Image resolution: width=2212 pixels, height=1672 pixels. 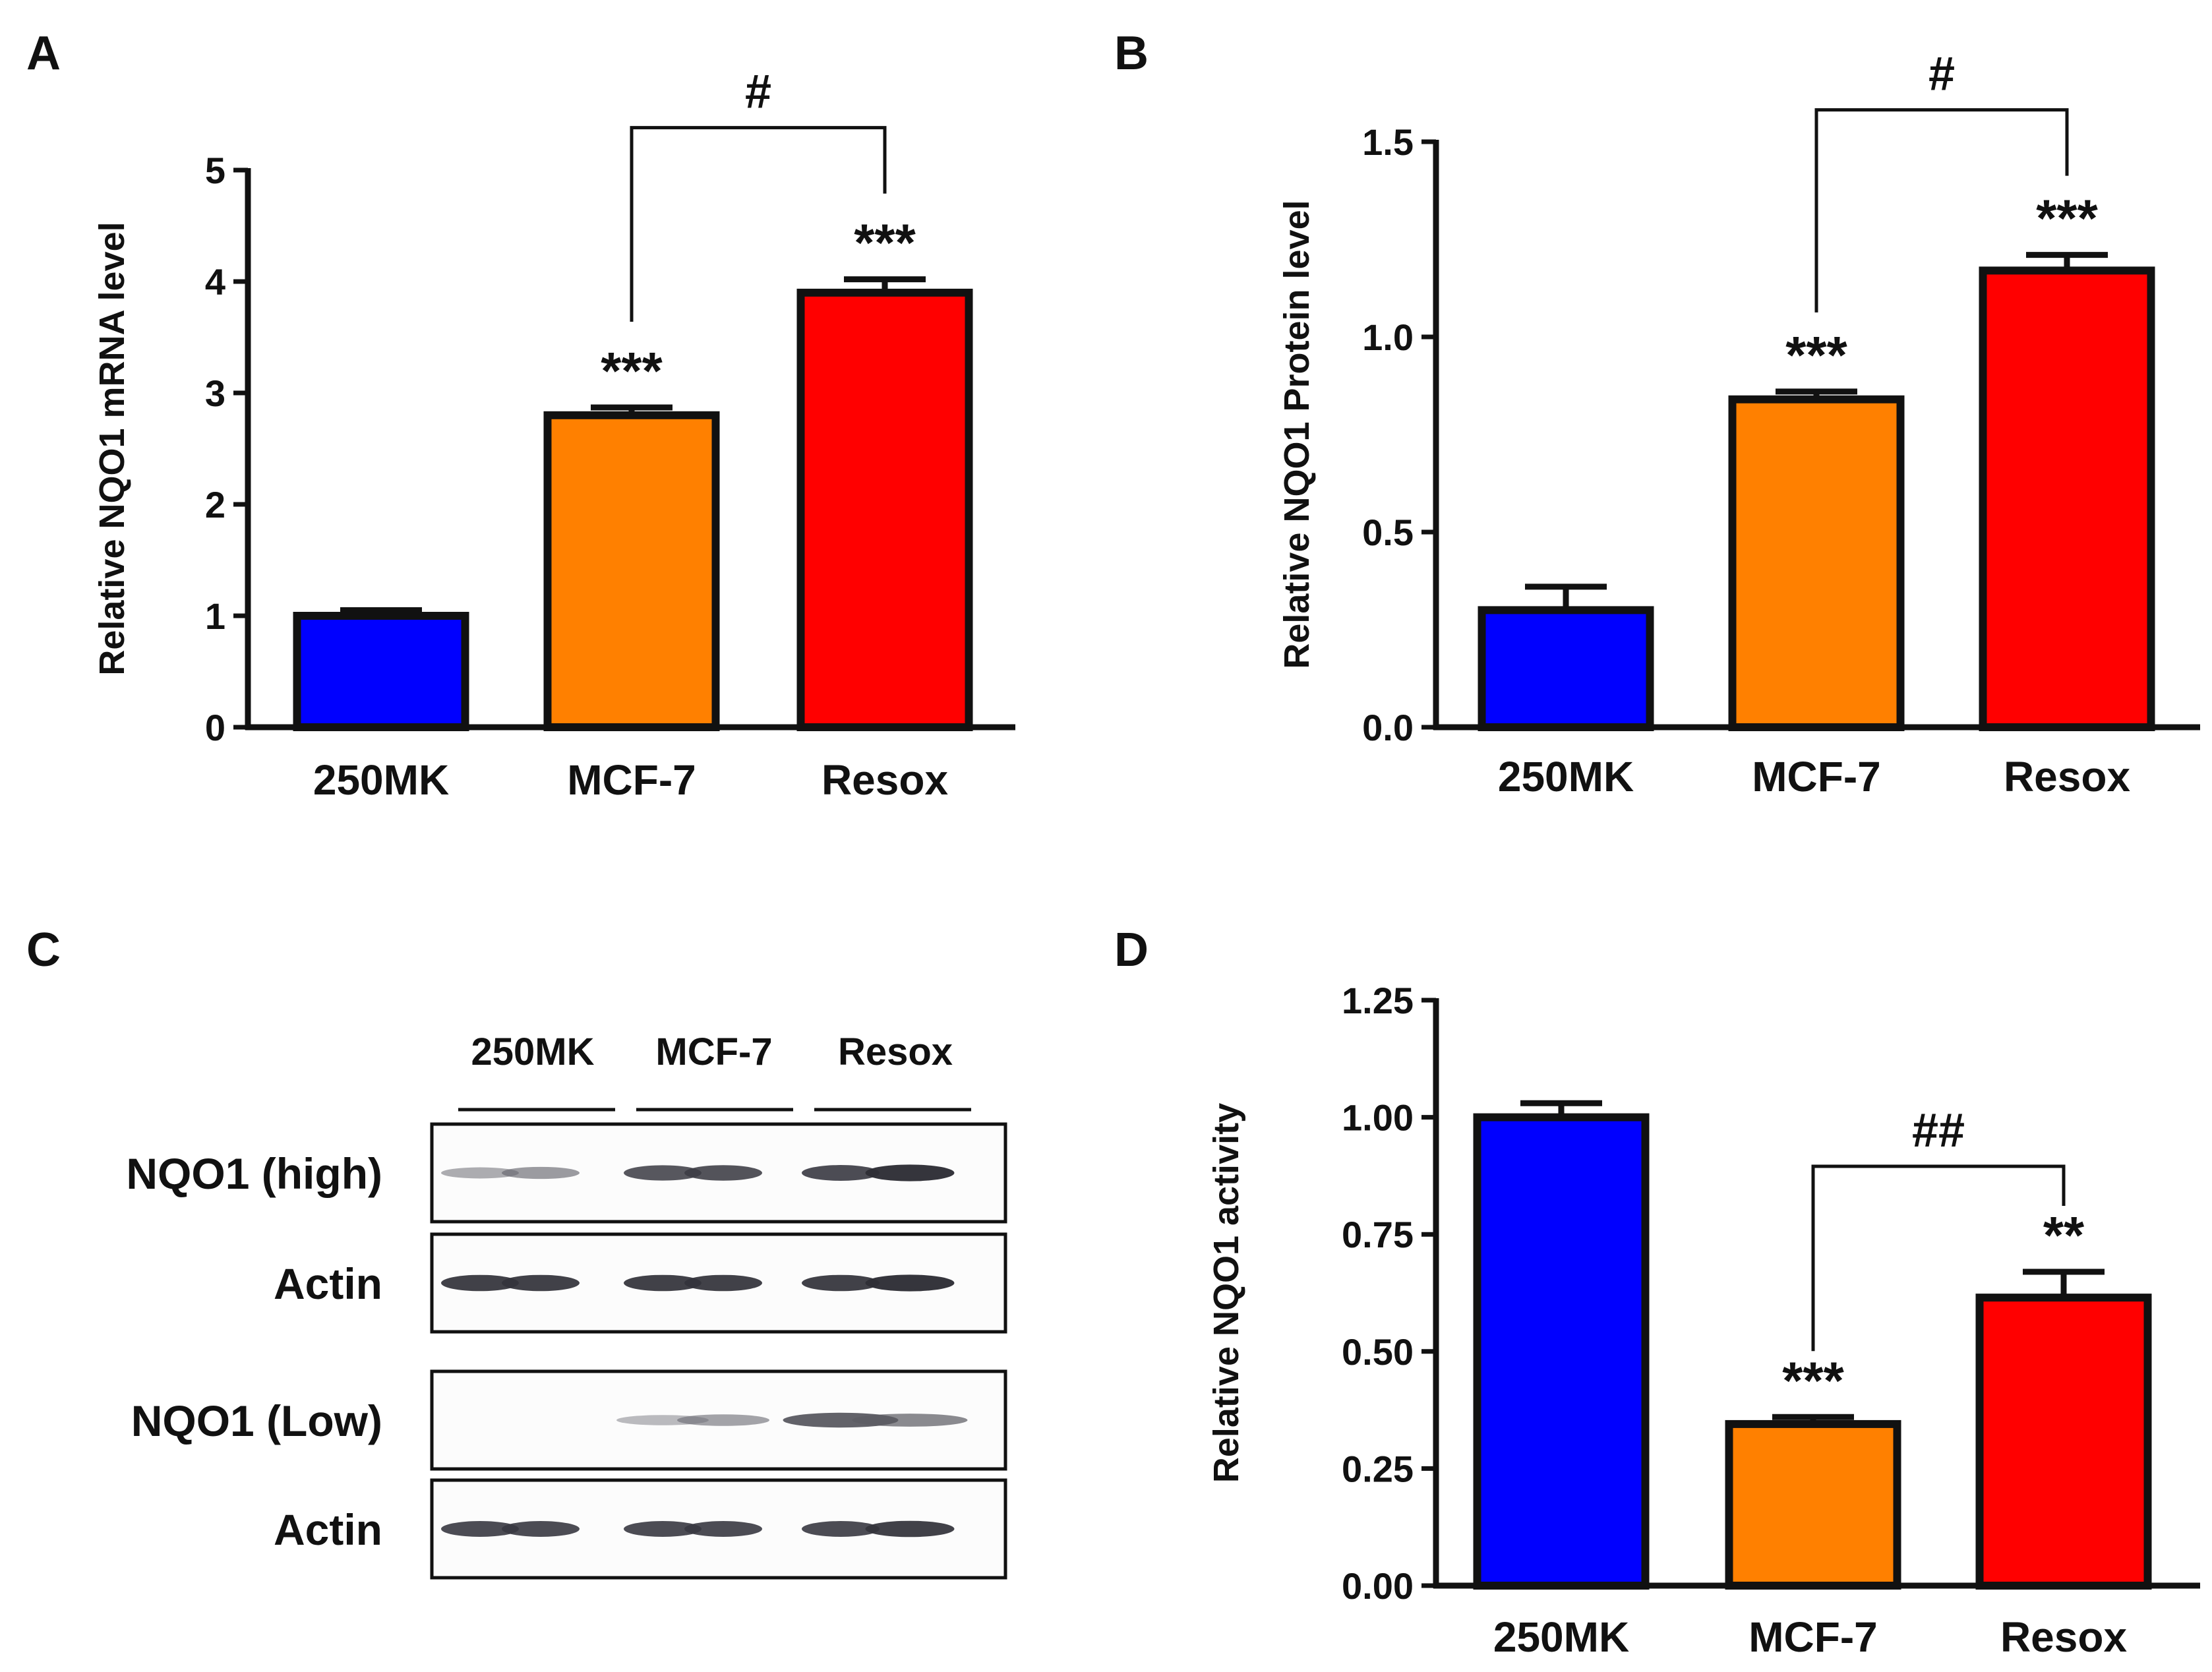 What do you see at coordinates (254, 1173) in the screenshot?
I see `blot-row-label-nqo1-high: NQO1 (high)` at bounding box center [254, 1173].